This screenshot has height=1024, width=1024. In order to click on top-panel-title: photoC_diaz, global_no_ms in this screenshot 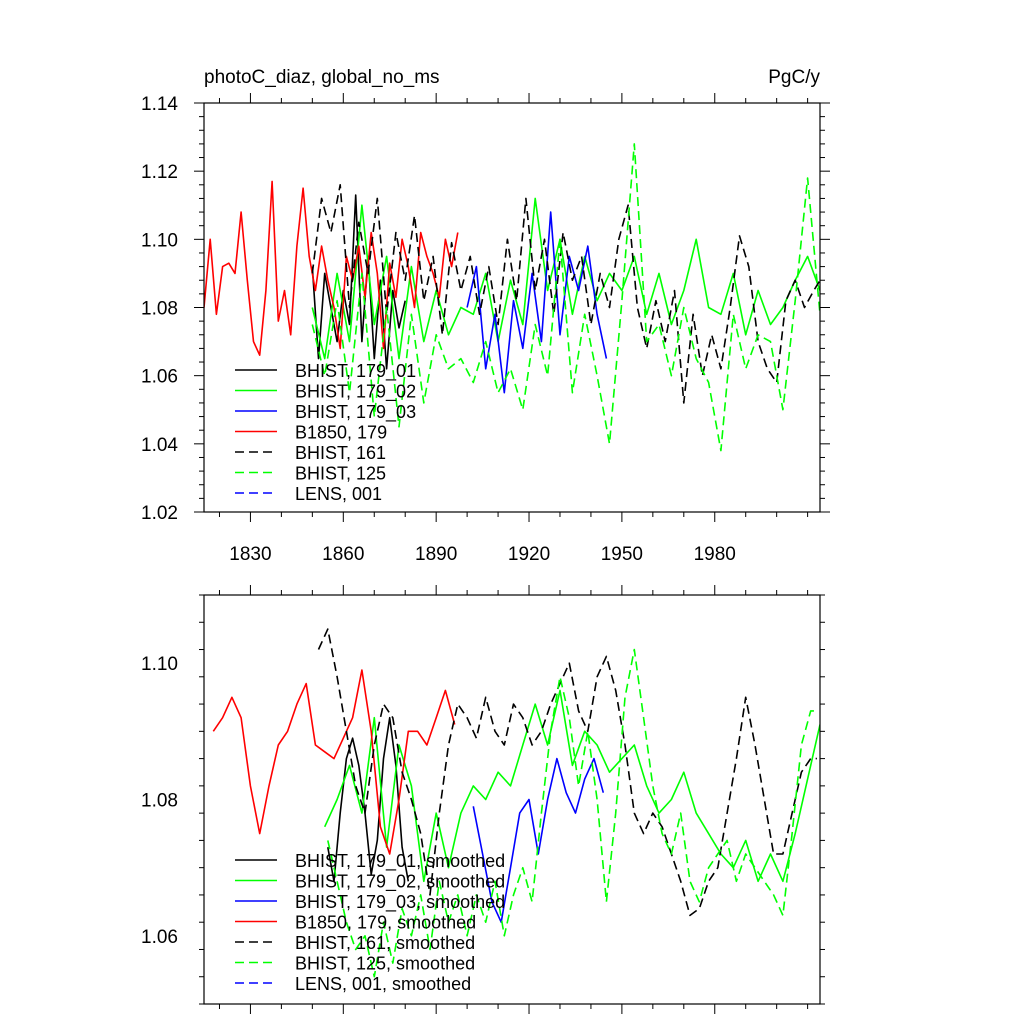, I will do `click(322, 77)`.